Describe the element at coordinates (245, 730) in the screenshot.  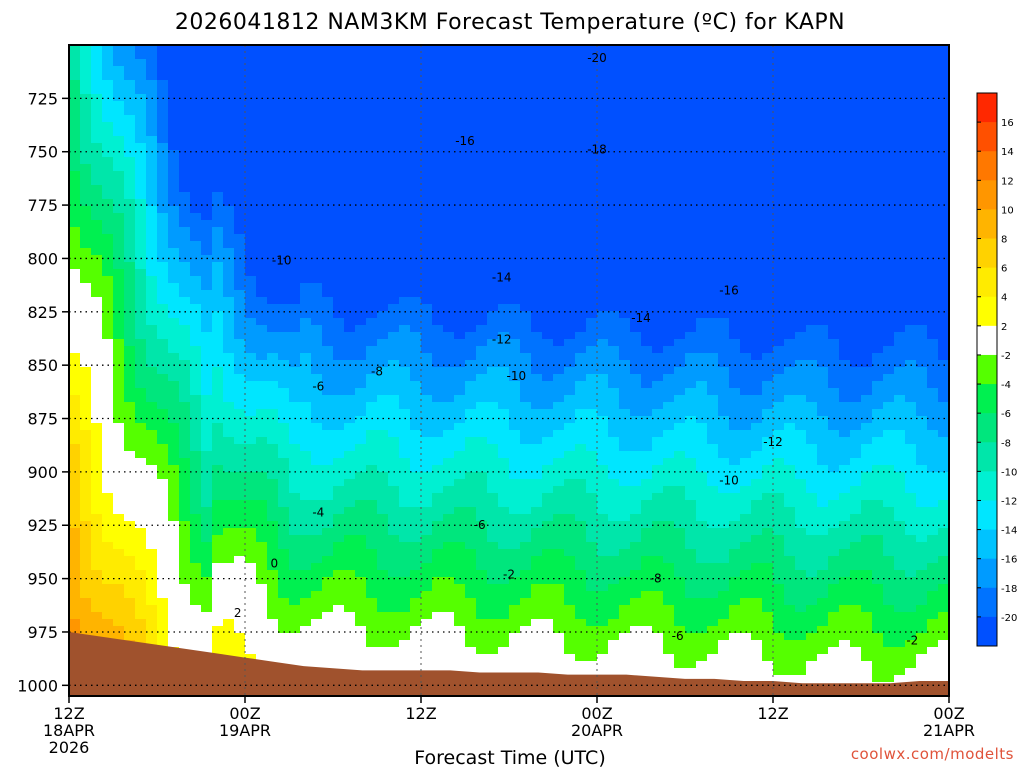
I see `x-tick-label: 19APR` at that location.